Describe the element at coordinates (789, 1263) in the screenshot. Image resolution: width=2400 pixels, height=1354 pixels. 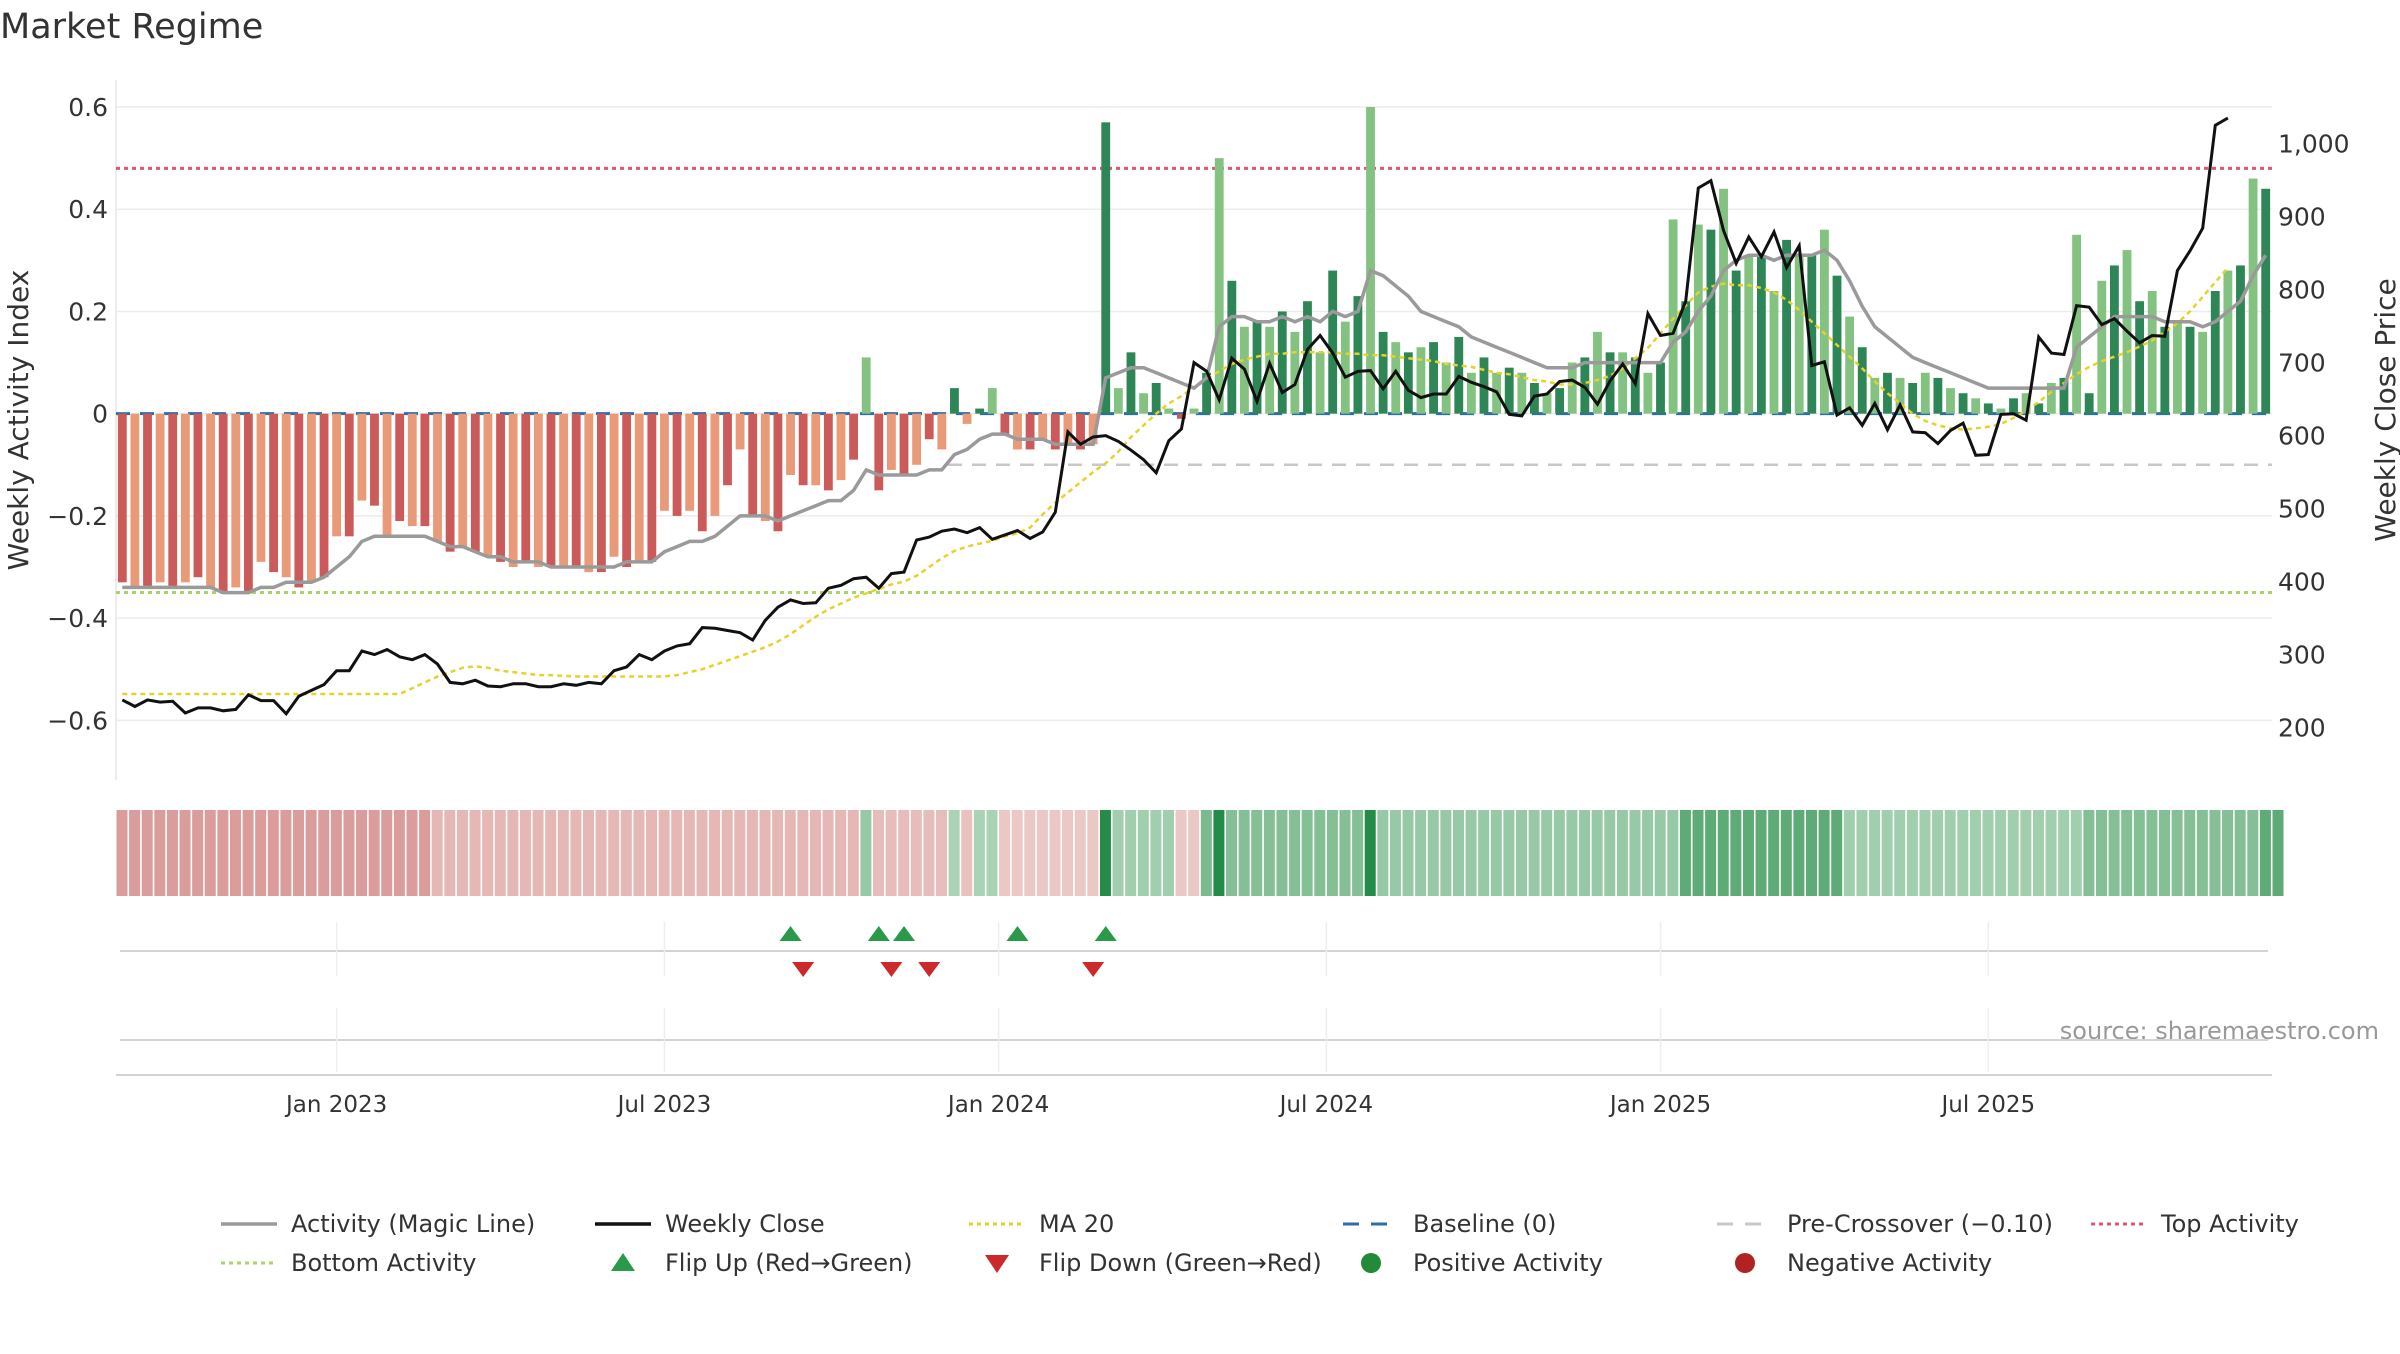
I see `legend-label: Flip Up (Red→Green)` at that location.